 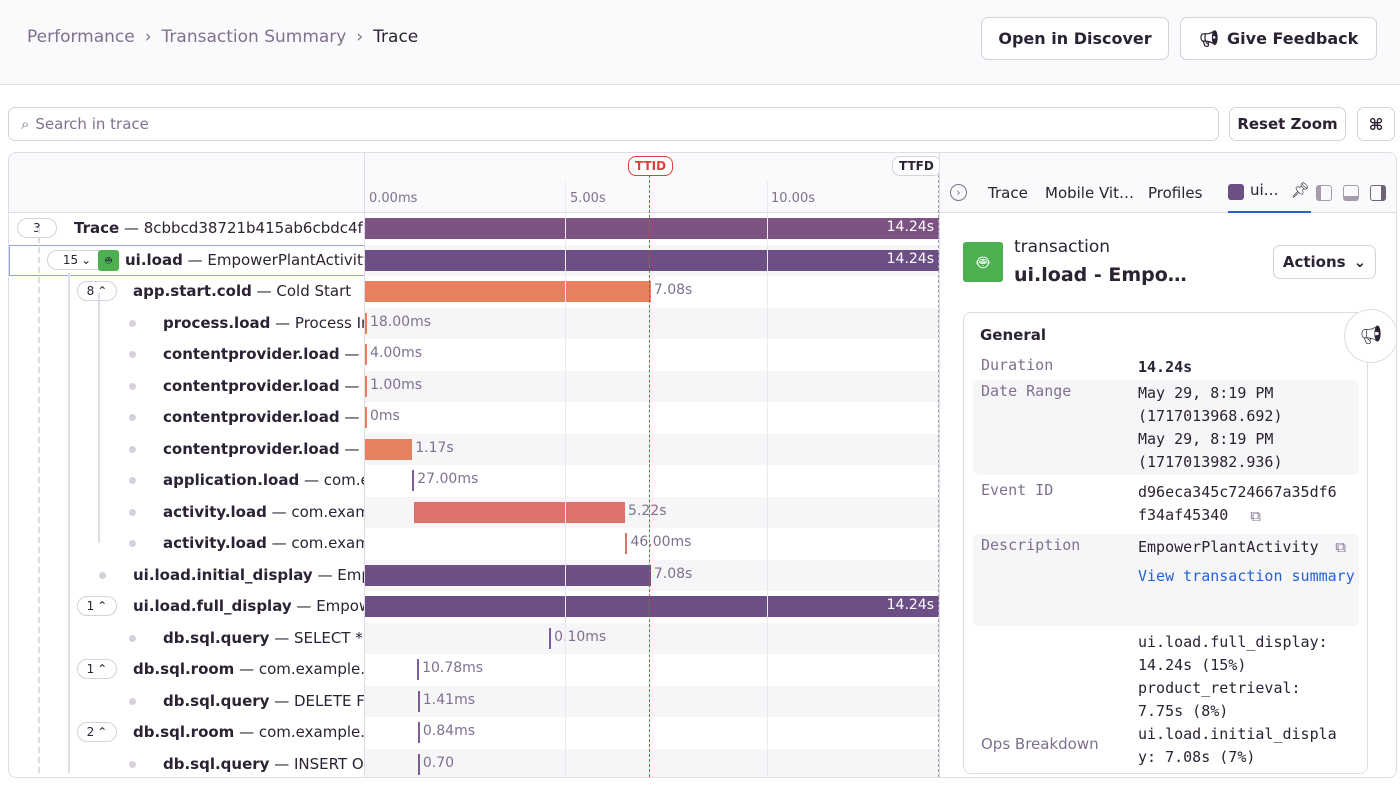 What do you see at coordinates (474, 323) in the screenshot?
I see `trace-row: process.load — Process In 18.00ms` at bounding box center [474, 323].